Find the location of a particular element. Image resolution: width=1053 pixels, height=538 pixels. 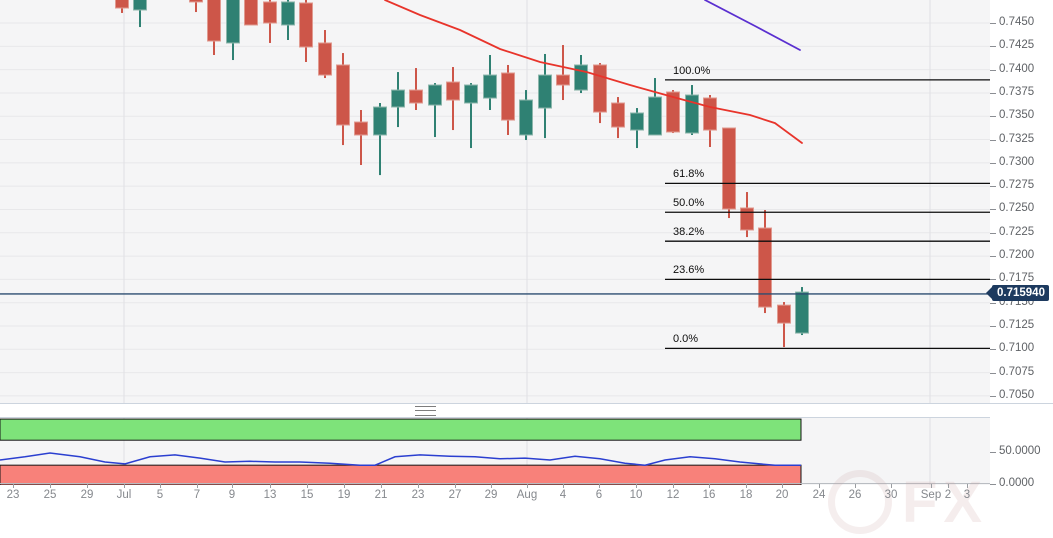

time-tick-label: 10 is located at coordinates (636, 495).